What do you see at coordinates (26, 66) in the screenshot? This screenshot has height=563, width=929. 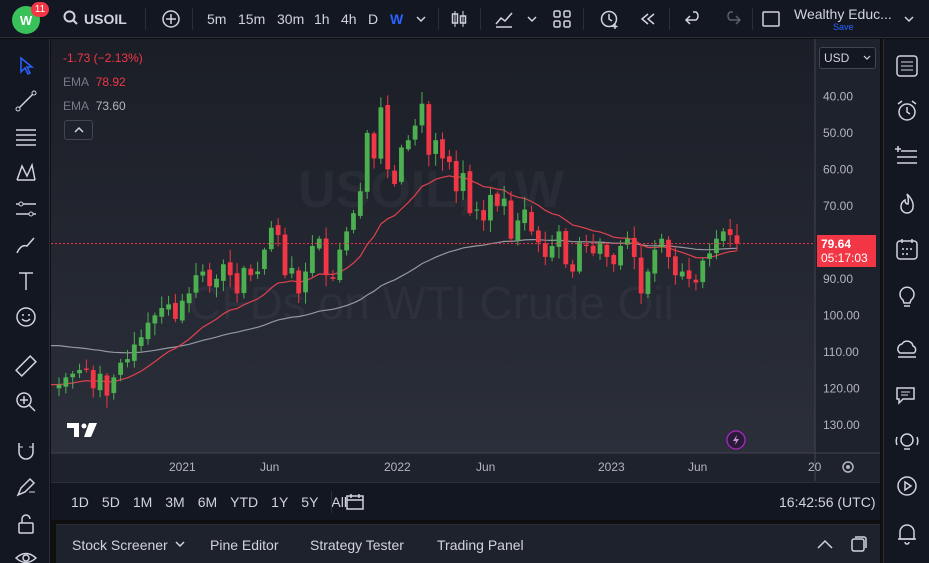 I see `cursor-icon` at bounding box center [26, 66].